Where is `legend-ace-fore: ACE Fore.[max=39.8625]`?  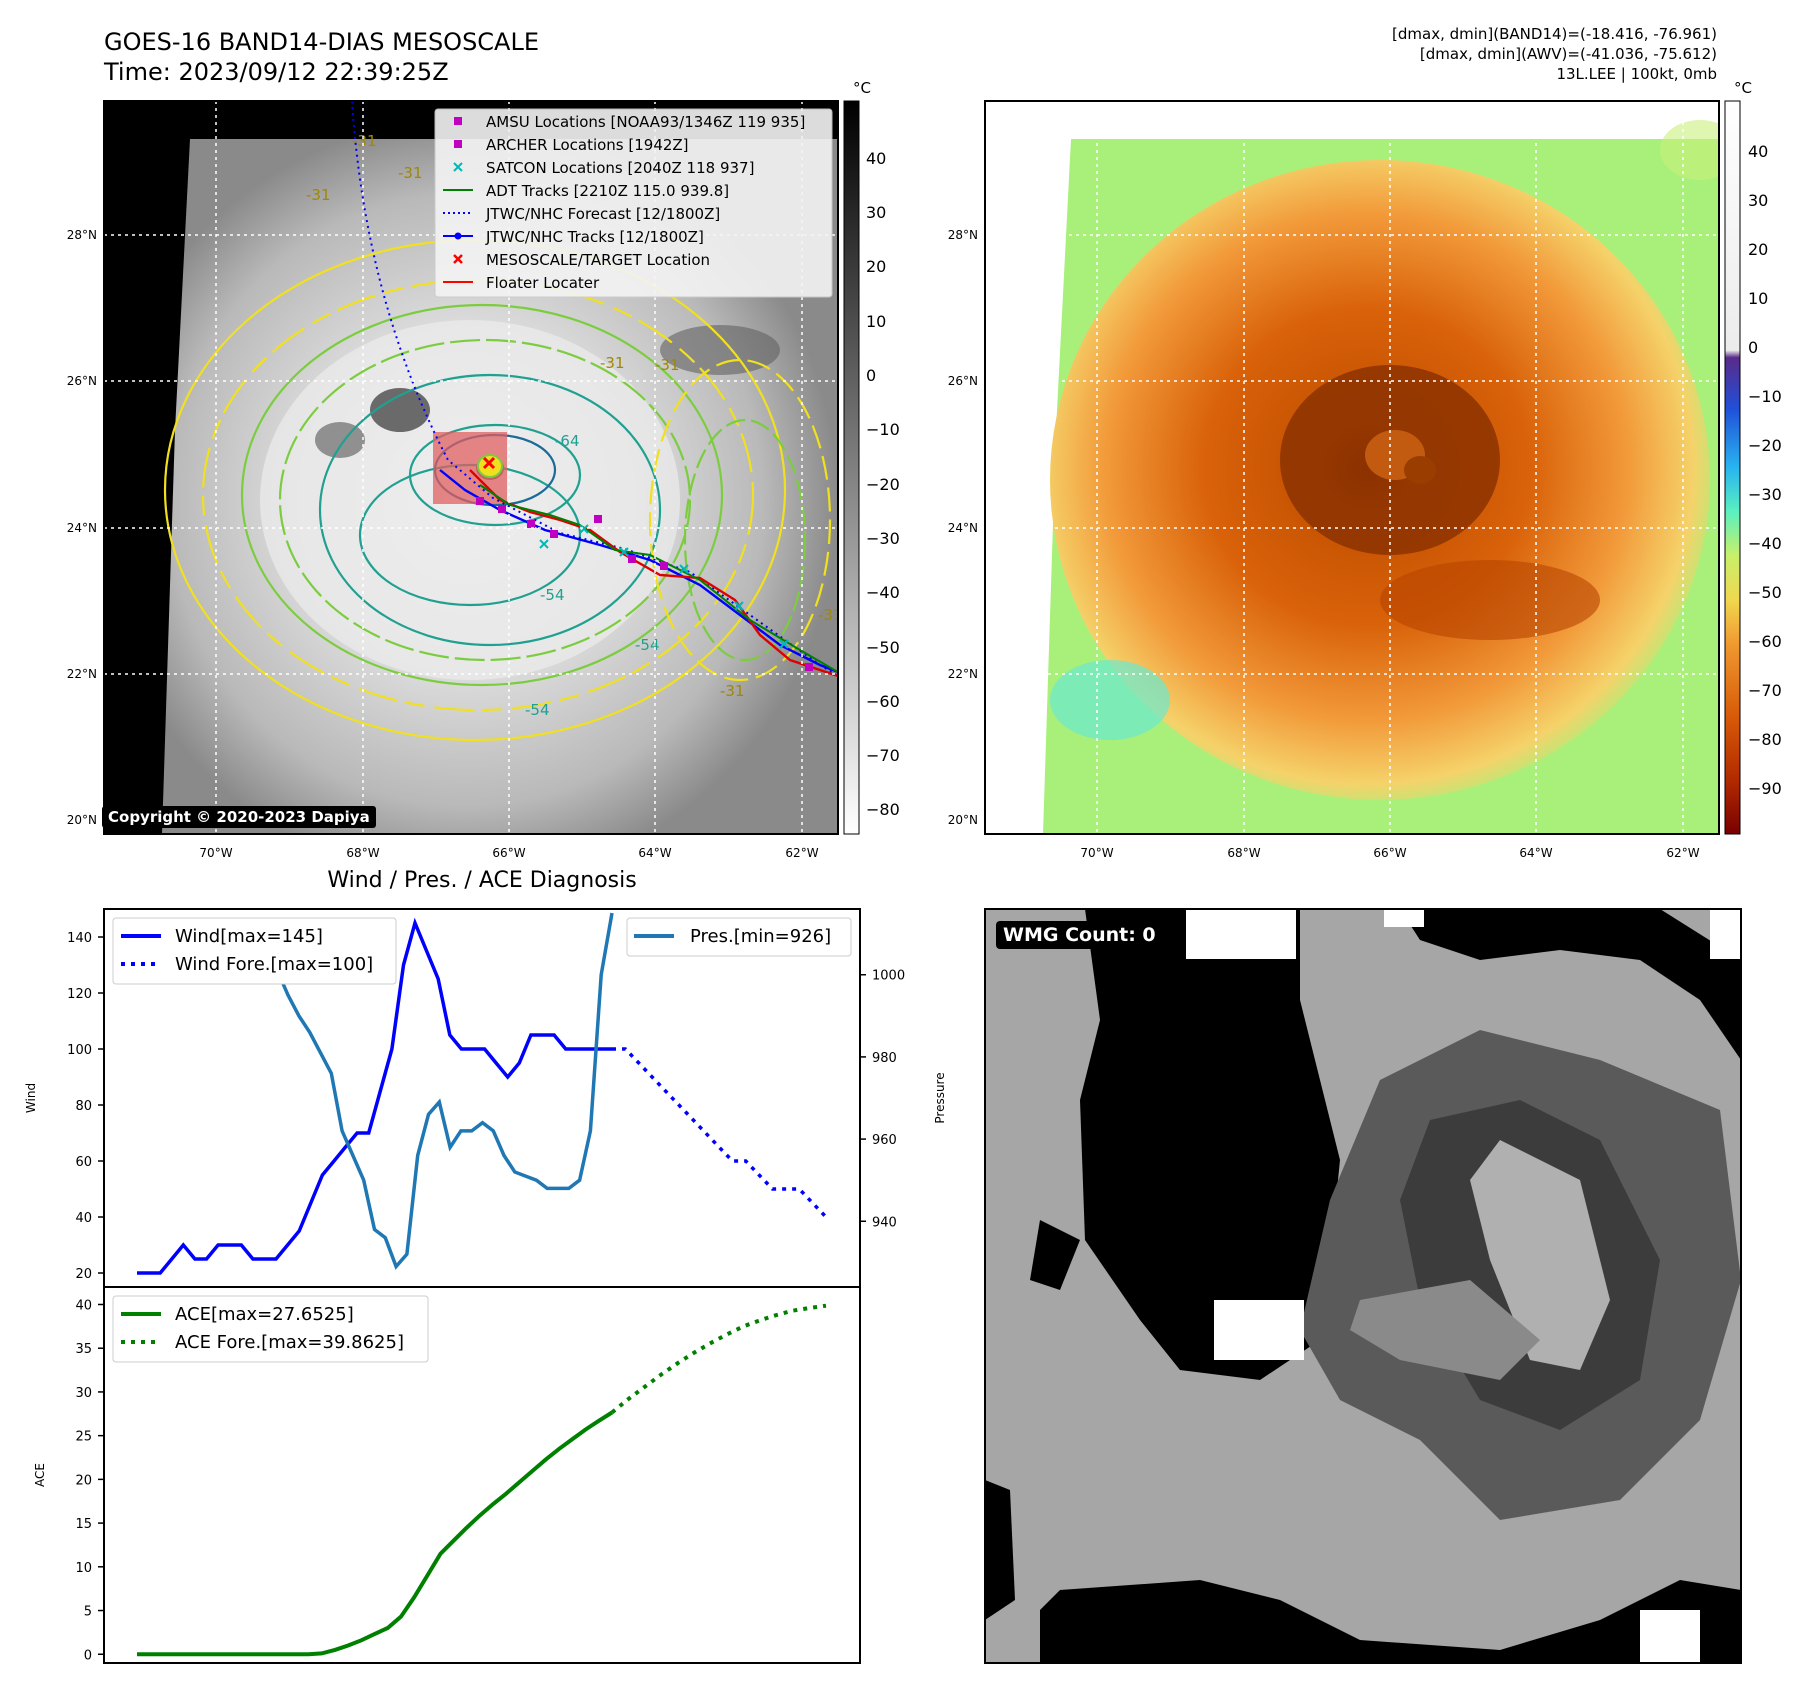 legend-ace-fore: ACE Fore.[max=39.8625] is located at coordinates (289, 1342).